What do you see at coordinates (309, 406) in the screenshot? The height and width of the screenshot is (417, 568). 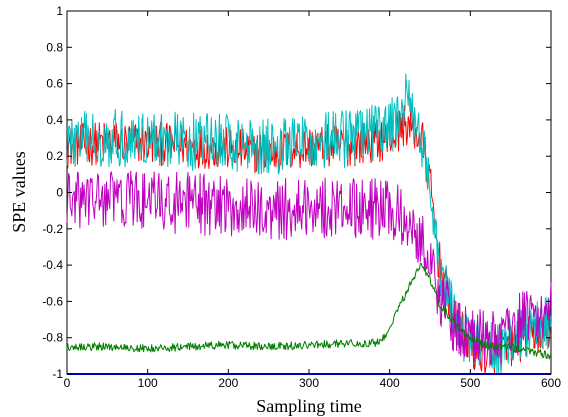 I see `x-axis-title: Sampling time` at bounding box center [309, 406].